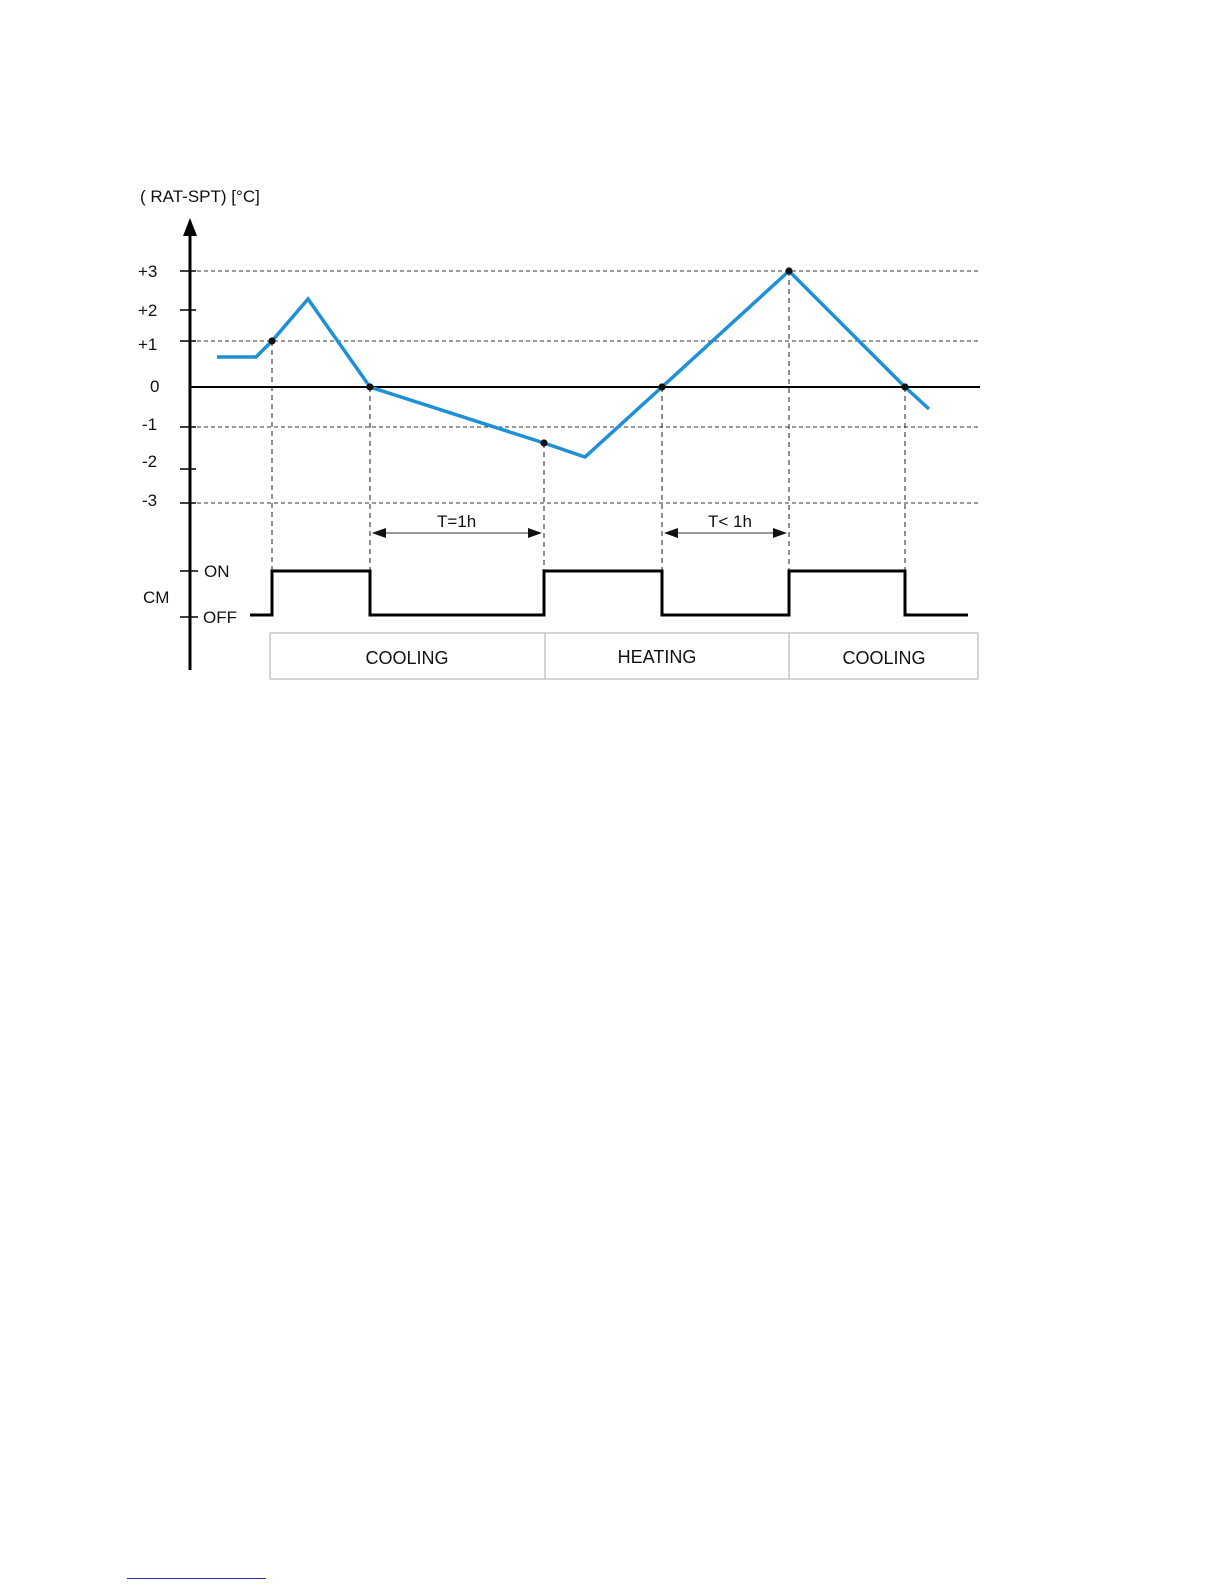 The height and width of the screenshot is (1585, 1225). Describe the element at coordinates (189, 594) in the screenshot. I see `cm-axis-ticks` at that location.